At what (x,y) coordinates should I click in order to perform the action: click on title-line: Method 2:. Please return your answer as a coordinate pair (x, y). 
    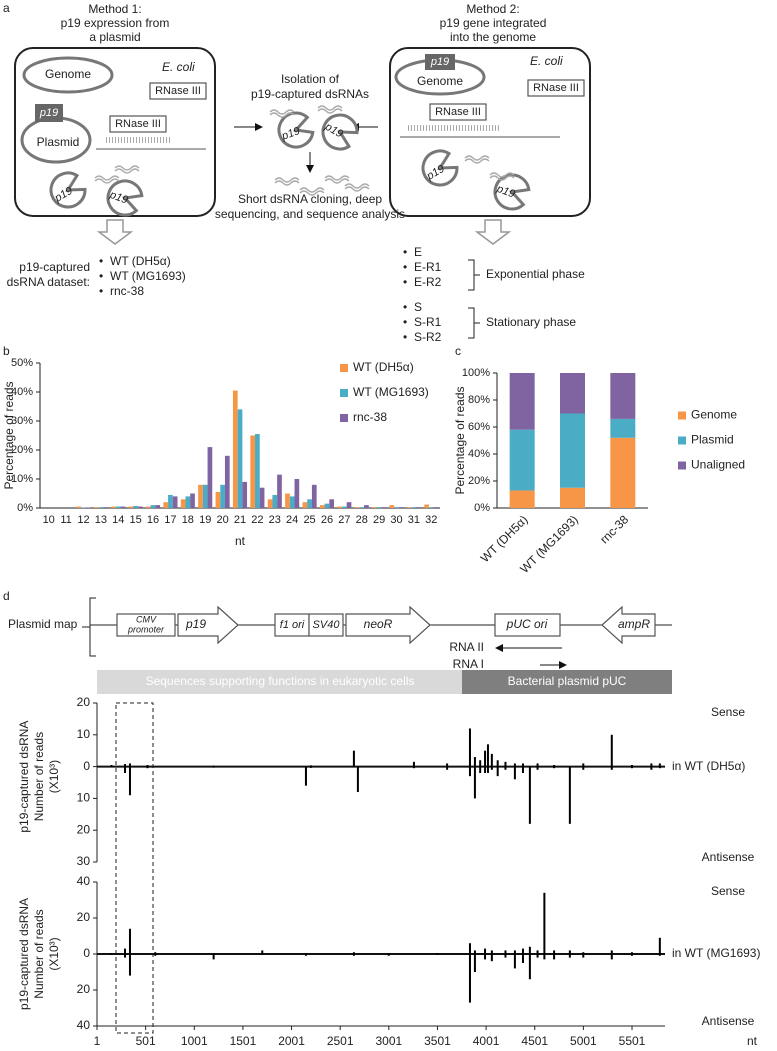
    Looking at the image, I should click on (492, 9).